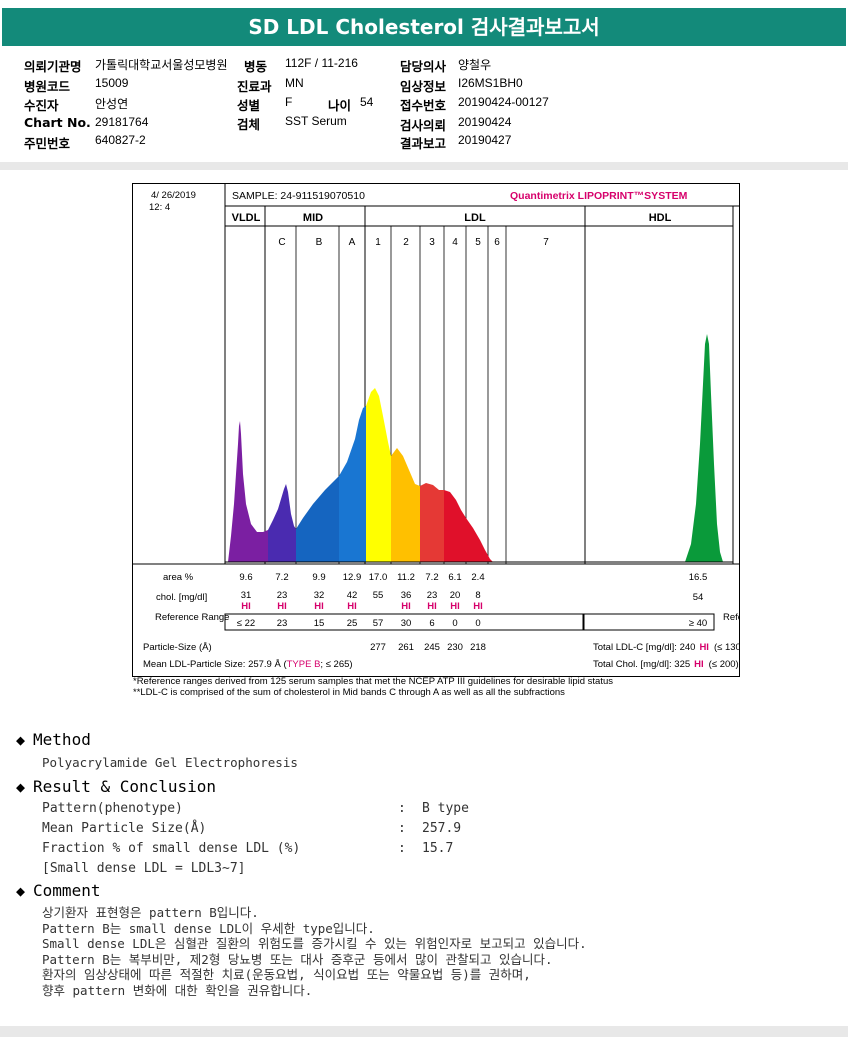 This screenshot has height=1037, width=848. Describe the element at coordinates (704, 448) in the screenshot. I see `hdl-peak` at that location.